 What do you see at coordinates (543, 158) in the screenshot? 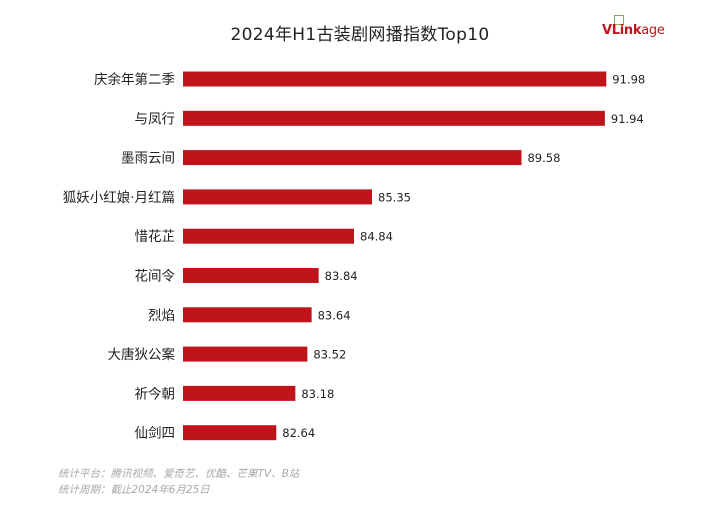
I see `value-label: 89.58` at bounding box center [543, 158].